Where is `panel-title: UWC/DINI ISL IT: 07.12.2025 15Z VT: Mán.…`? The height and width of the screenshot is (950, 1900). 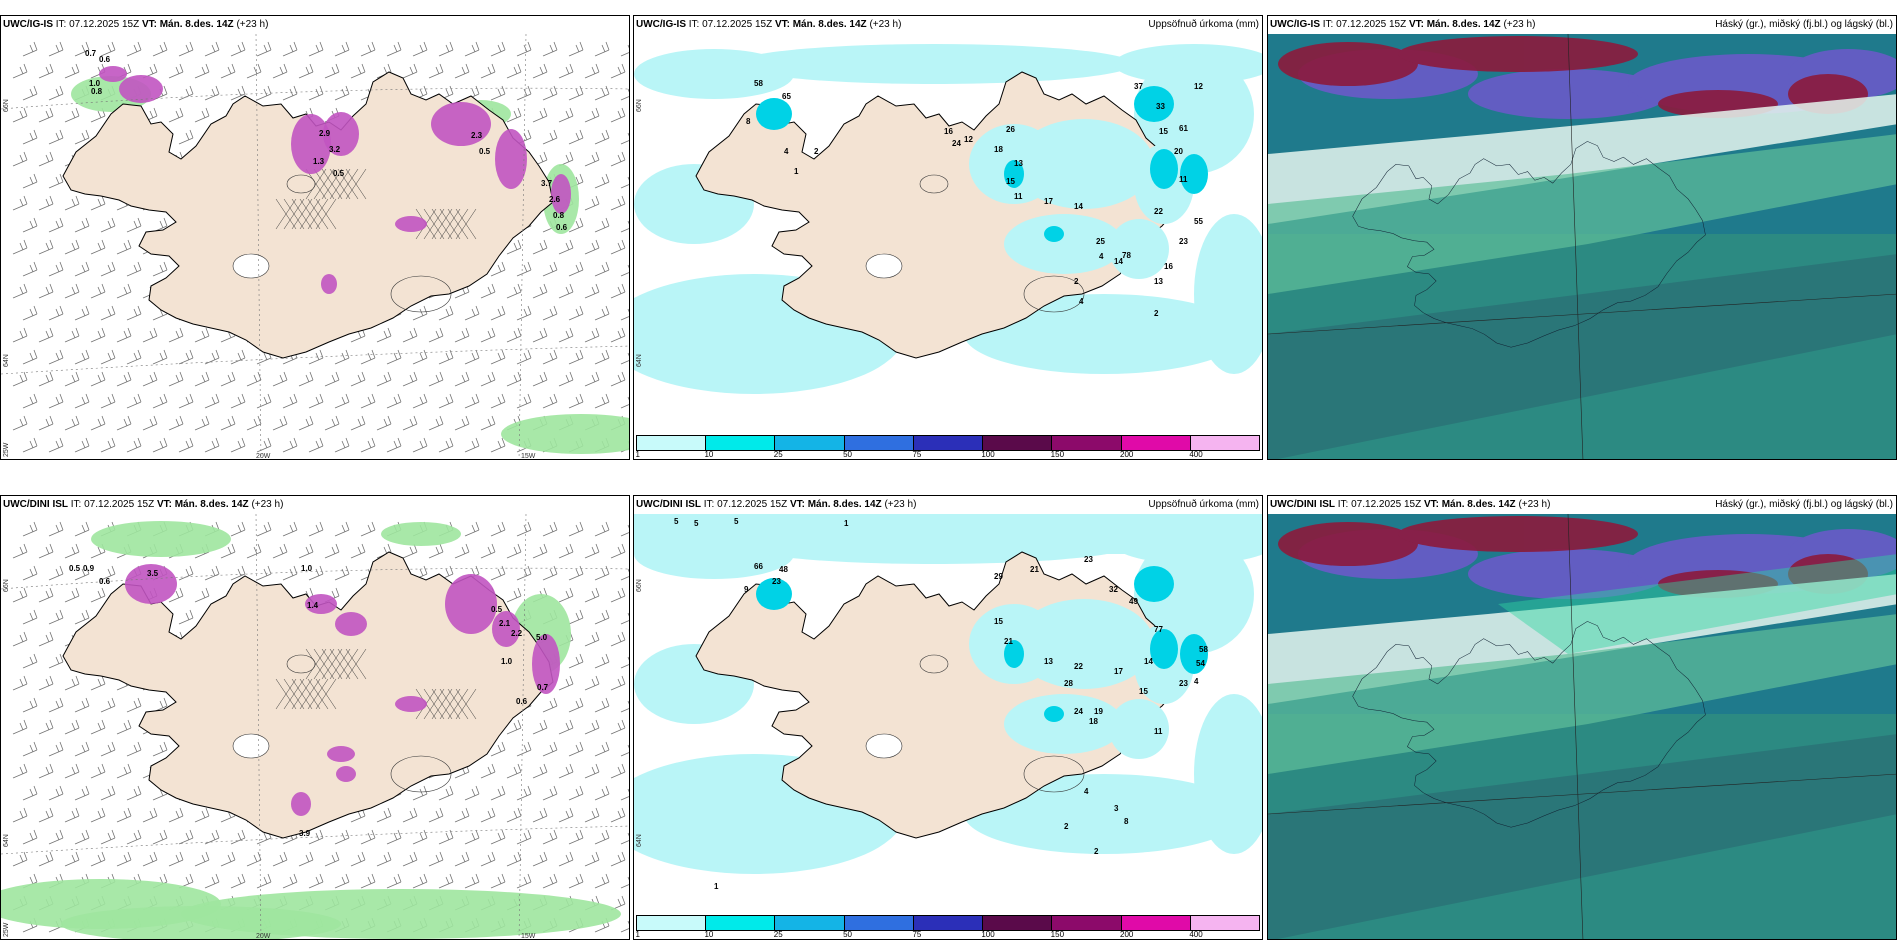
panel-title: UWC/DINI ISL IT: 07.12.2025 15Z VT: Mán.… is located at coordinates (776, 504).